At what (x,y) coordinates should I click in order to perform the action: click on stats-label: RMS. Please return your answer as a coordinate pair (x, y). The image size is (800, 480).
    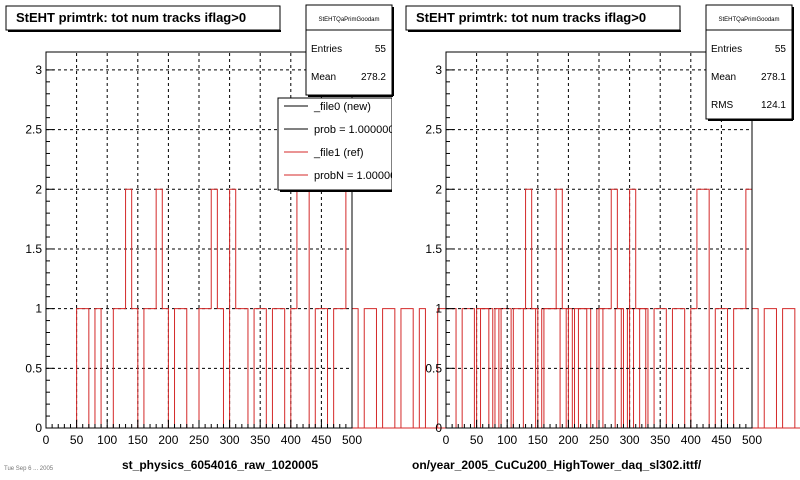
    Looking at the image, I should click on (722, 105).